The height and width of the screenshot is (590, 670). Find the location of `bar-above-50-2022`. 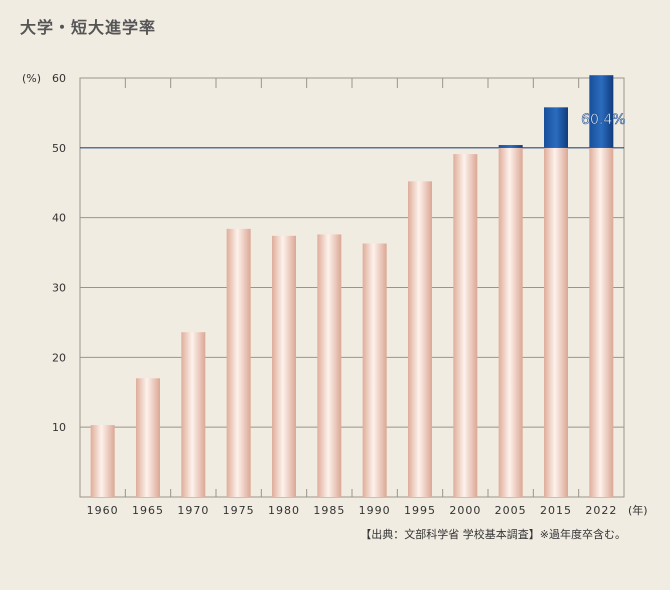

bar-above-50-2022 is located at coordinates (601, 111).